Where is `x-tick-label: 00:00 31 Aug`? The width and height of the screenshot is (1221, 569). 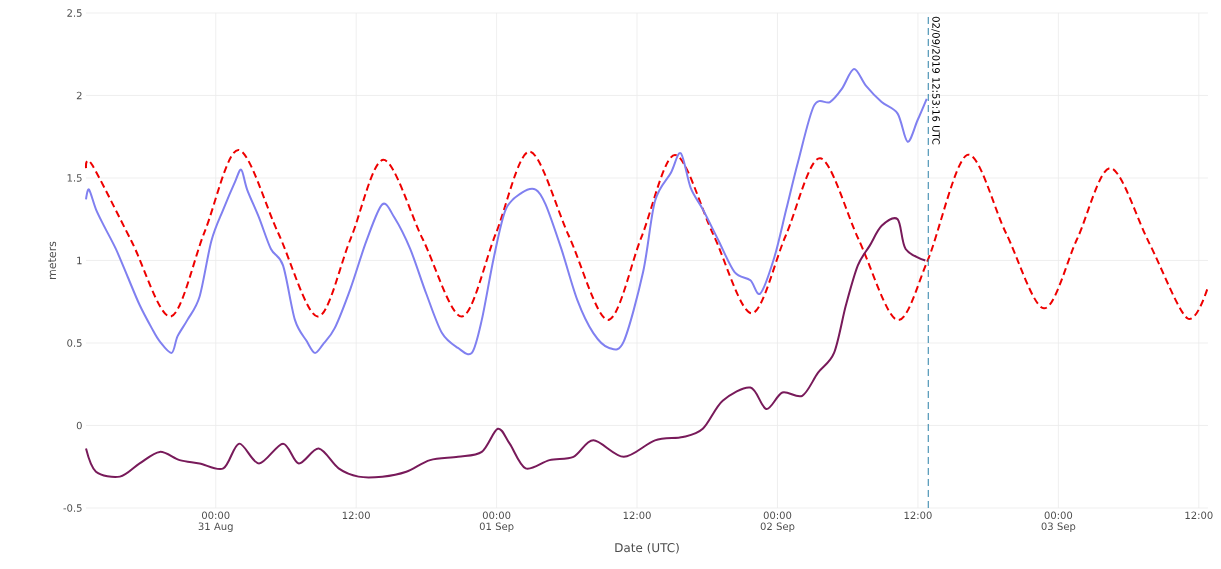
x-tick-label: 00:00 31 Aug is located at coordinates (215, 522).